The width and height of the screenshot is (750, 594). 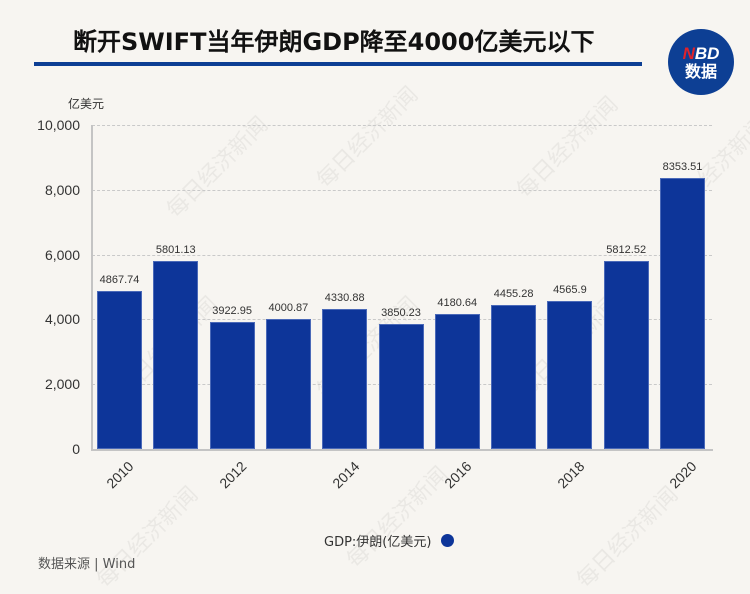 What do you see at coordinates (688, 53) in the screenshot?
I see `logo-n-letter: N` at bounding box center [688, 53].